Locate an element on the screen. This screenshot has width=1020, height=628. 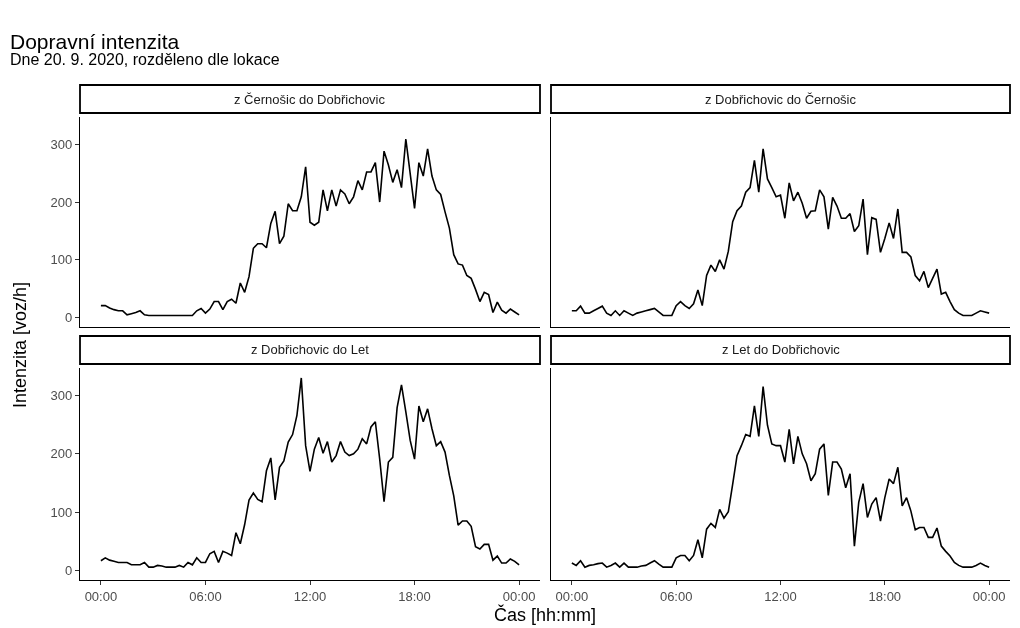
chart-title: z Dobřichovic do Let is located at coordinates (310, 349).